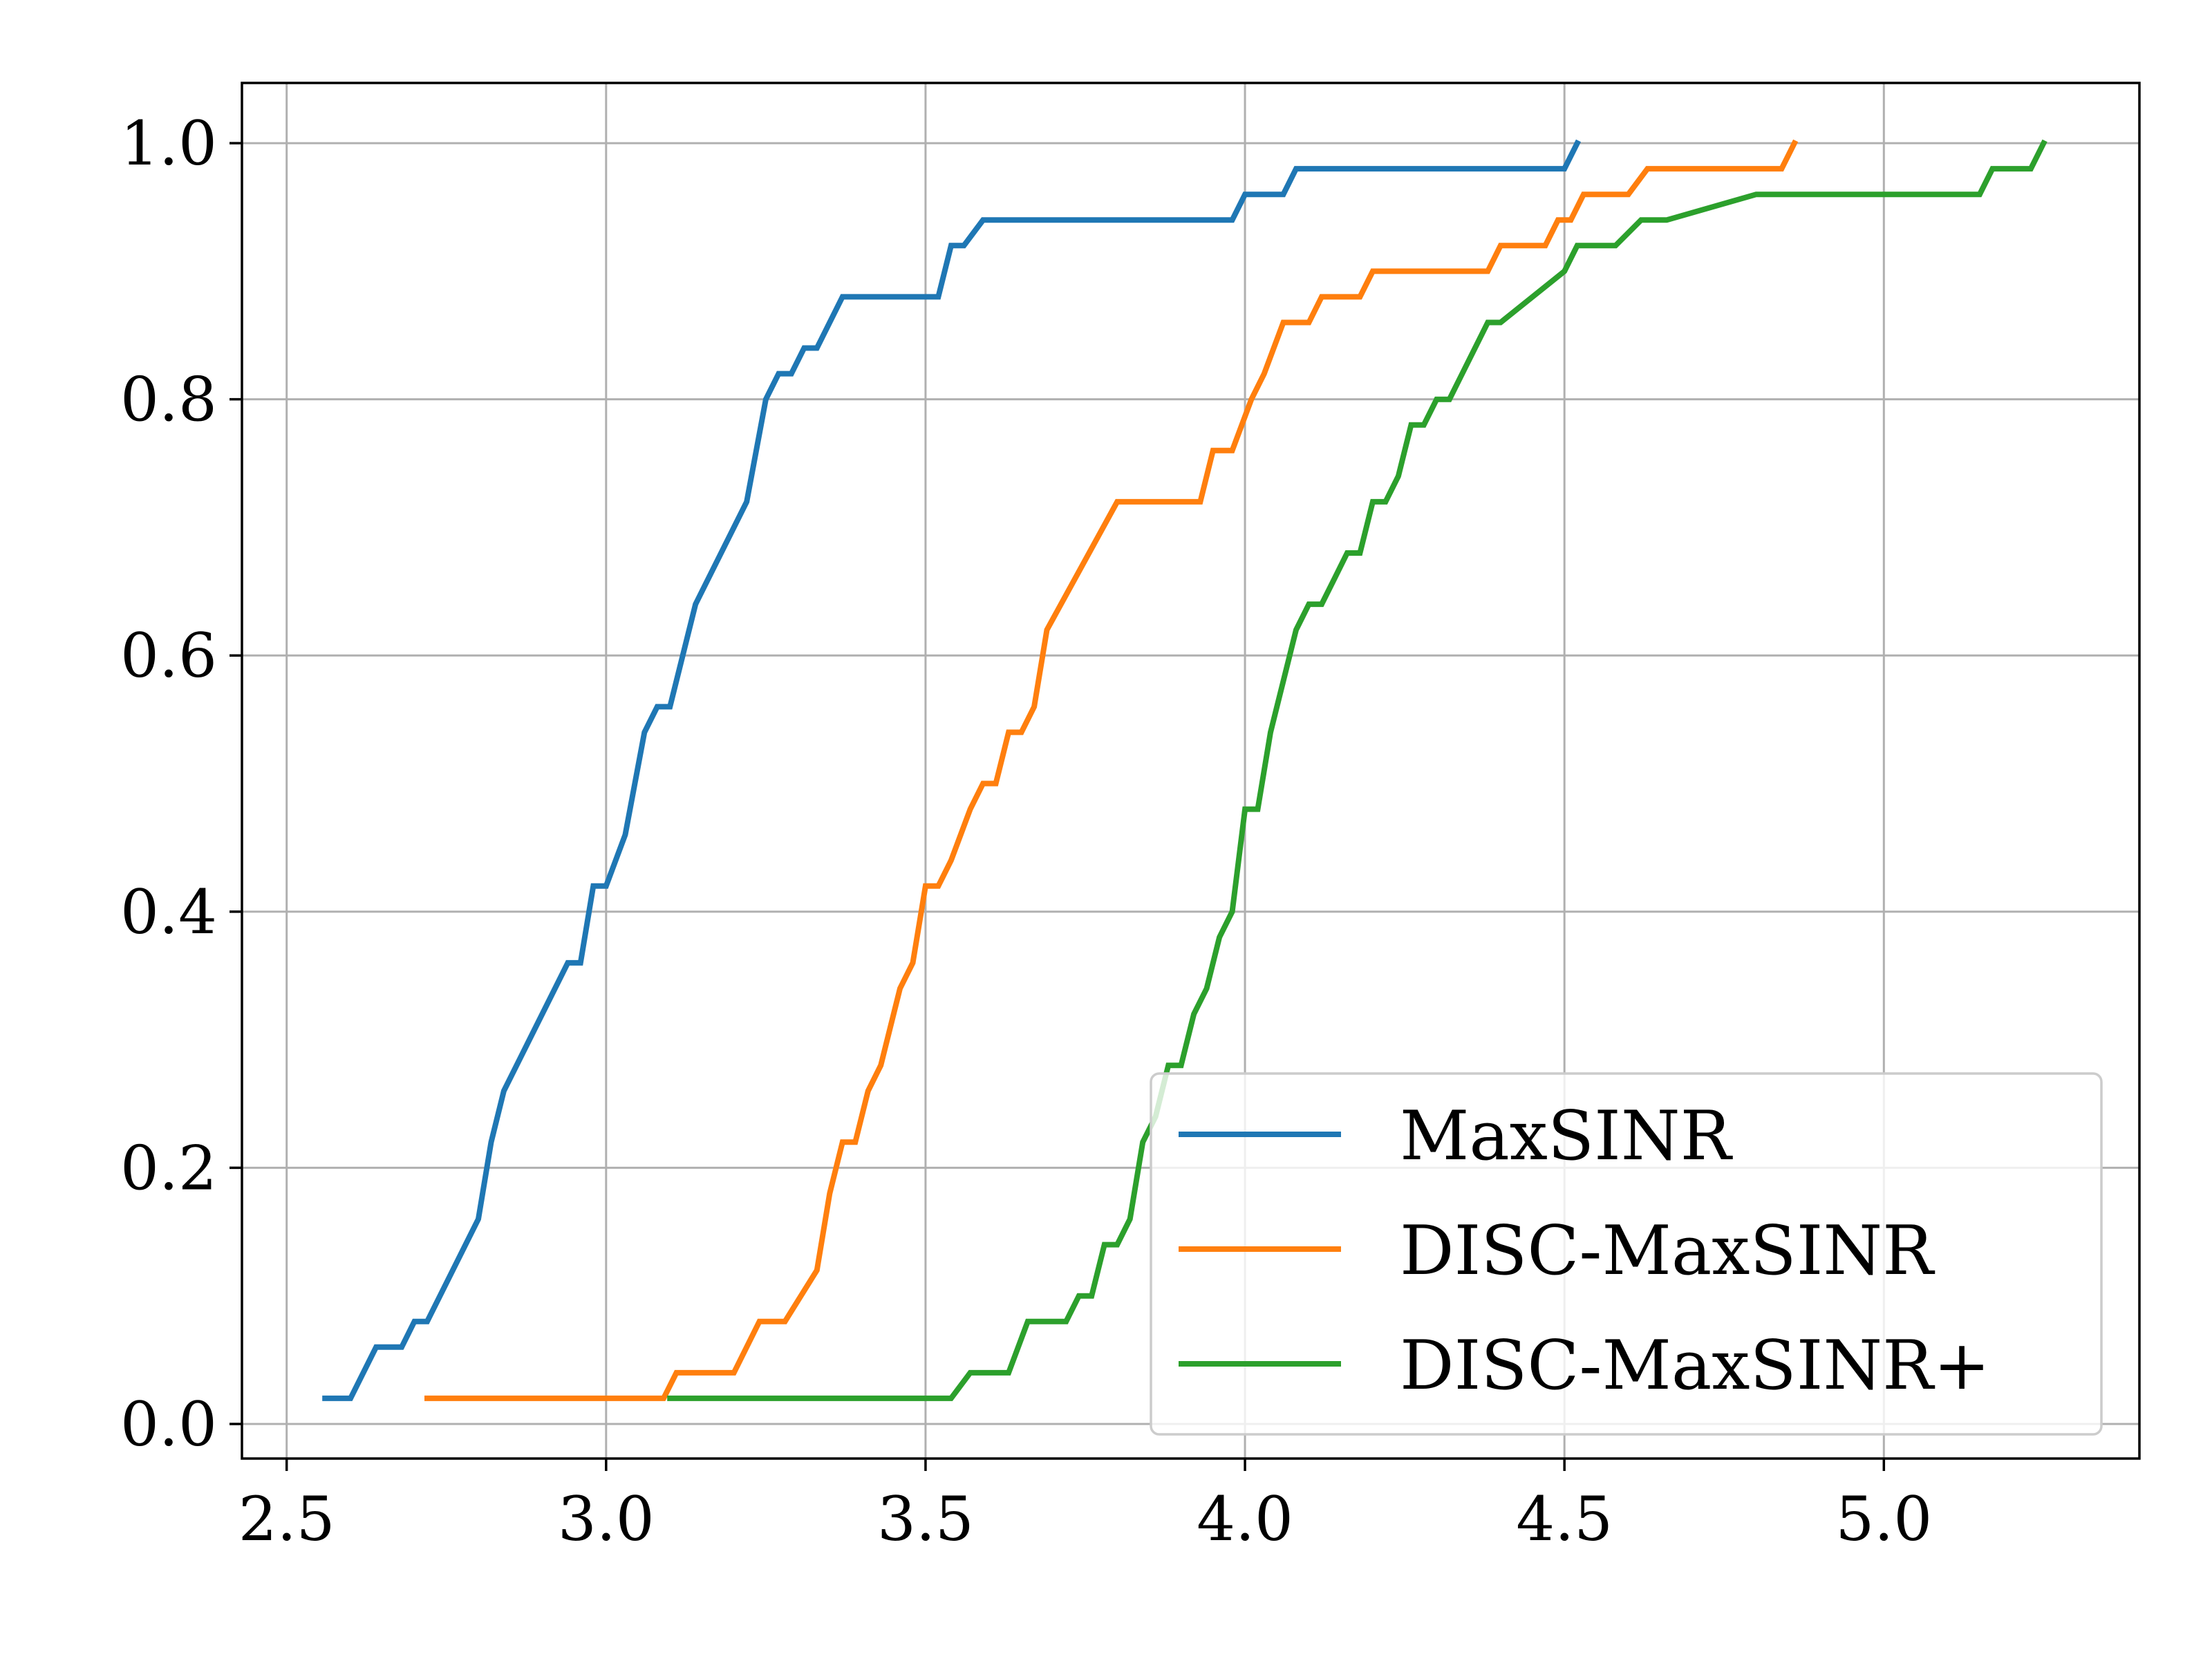  What do you see at coordinates (925, 1519) in the screenshot?
I see `x-tick-label: 3.5` at bounding box center [925, 1519].